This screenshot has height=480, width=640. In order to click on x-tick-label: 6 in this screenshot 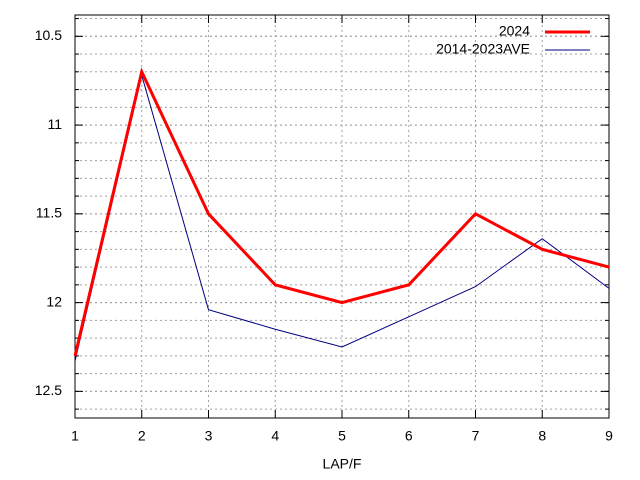, I will do `click(409, 436)`.